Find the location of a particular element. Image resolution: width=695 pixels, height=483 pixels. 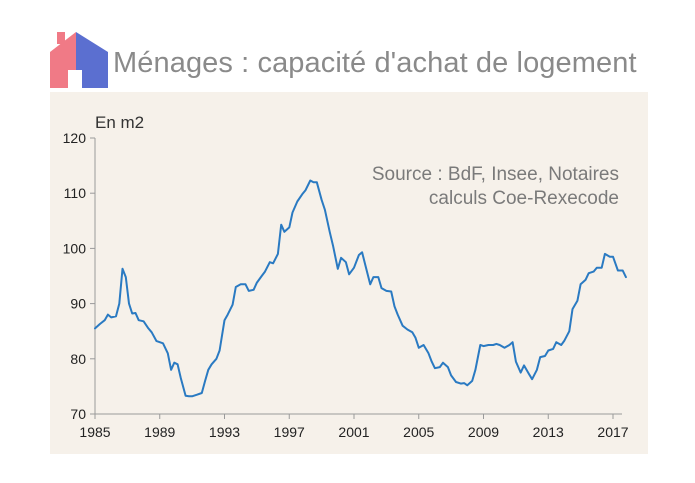

x-tick-label: 2005 is located at coordinates (418, 432).